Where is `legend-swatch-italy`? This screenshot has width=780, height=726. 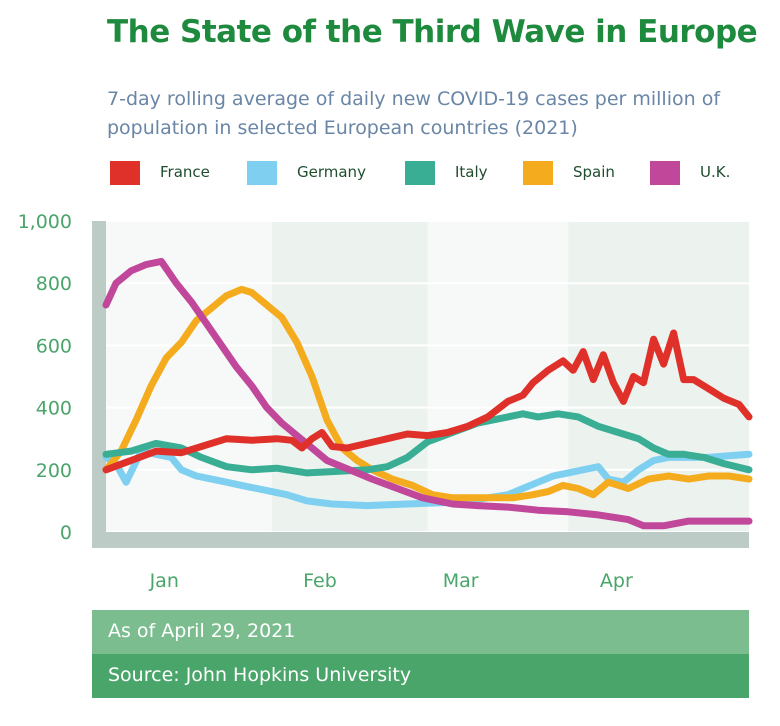
legend-swatch-italy is located at coordinates (420, 173).